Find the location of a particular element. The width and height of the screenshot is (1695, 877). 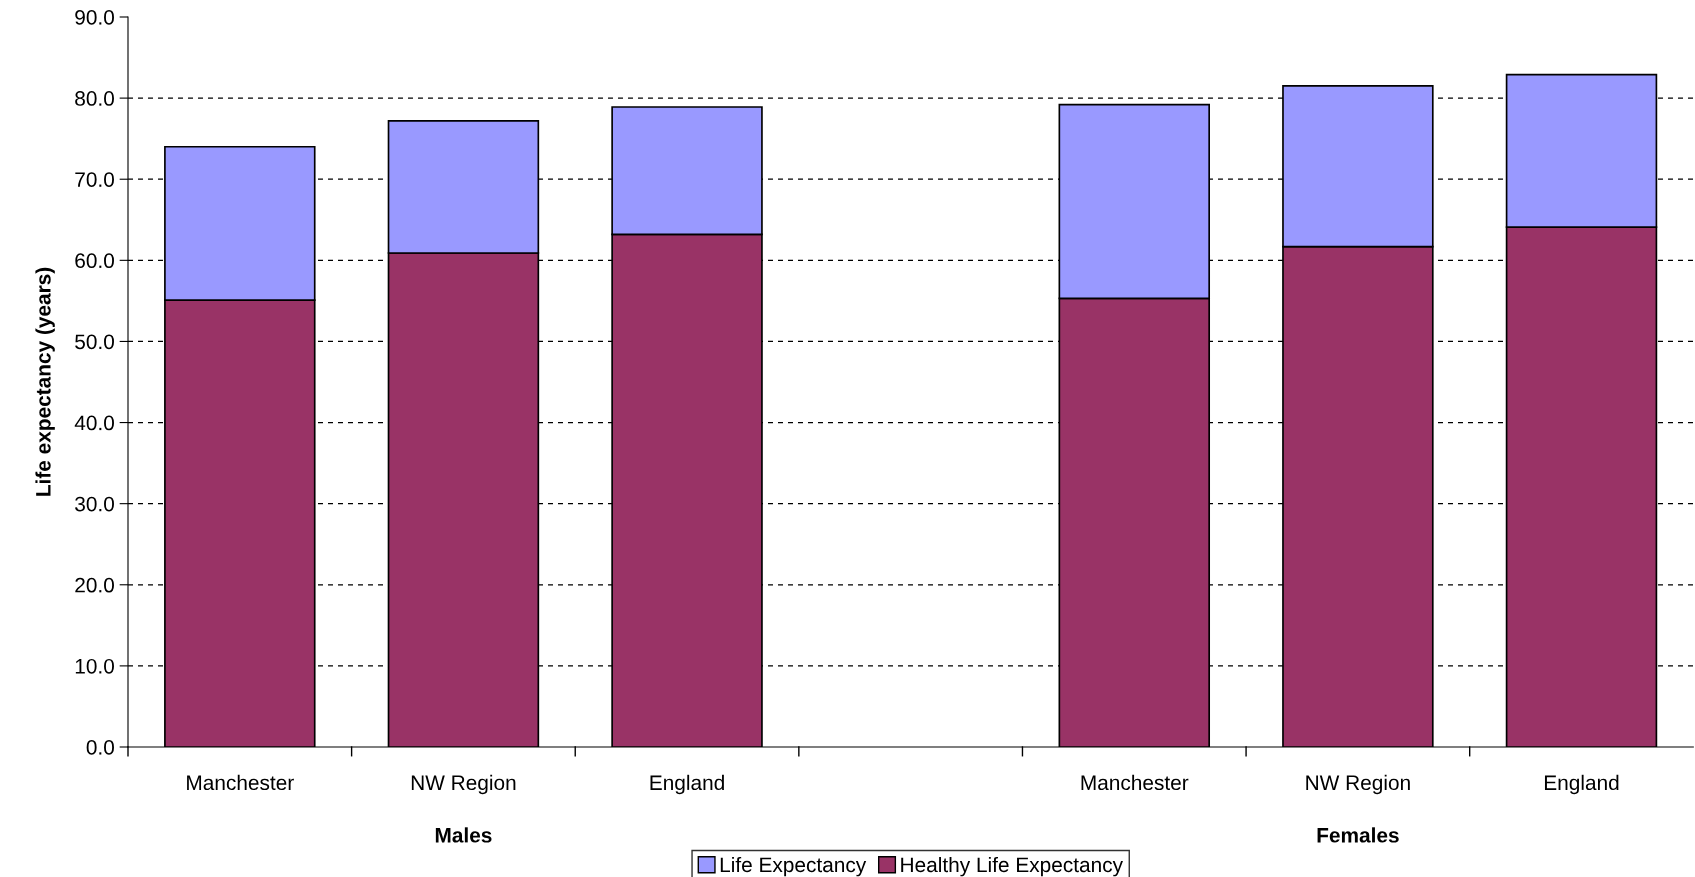

legend-label: Life Expectancy is located at coordinates (793, 866).